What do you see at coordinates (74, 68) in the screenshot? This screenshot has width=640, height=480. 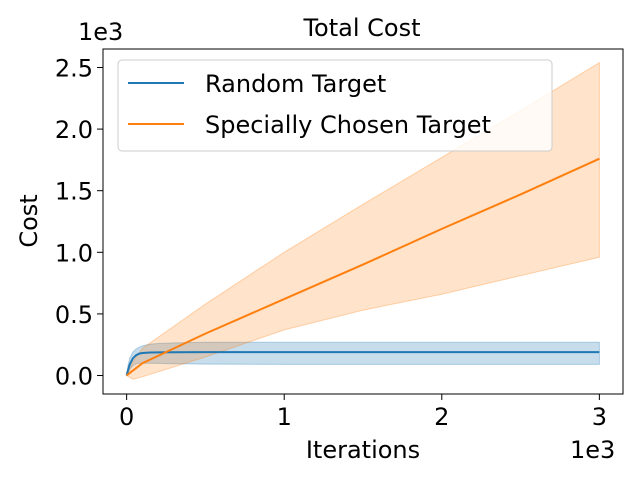 I see `y-tick-label: 2.5` at bounding box center [74, 68].